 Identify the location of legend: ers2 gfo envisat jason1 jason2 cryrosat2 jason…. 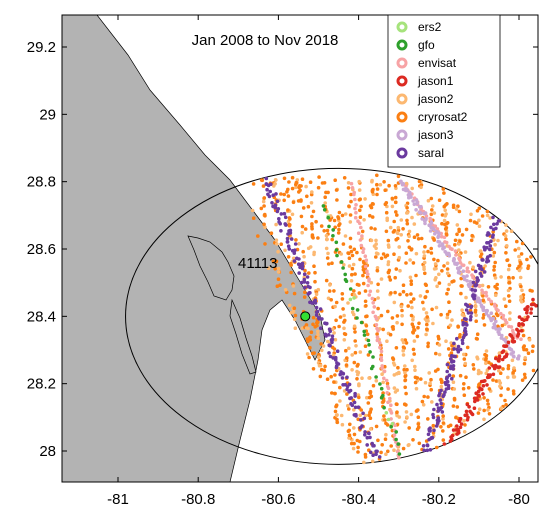
(444, 91).